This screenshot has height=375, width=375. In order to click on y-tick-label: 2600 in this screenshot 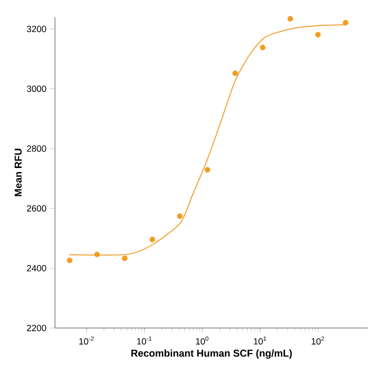, I will do `click(36, 208)`.